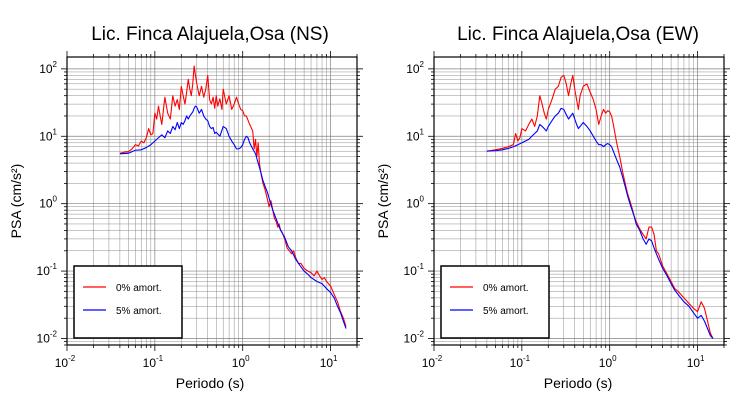 This screenshot has width=730, height=400. Describe the element at coordinates (210, 34) in the screenshot. I see `chart-title: Lic. Finca Alajuela,Osa (NS)` at that location.